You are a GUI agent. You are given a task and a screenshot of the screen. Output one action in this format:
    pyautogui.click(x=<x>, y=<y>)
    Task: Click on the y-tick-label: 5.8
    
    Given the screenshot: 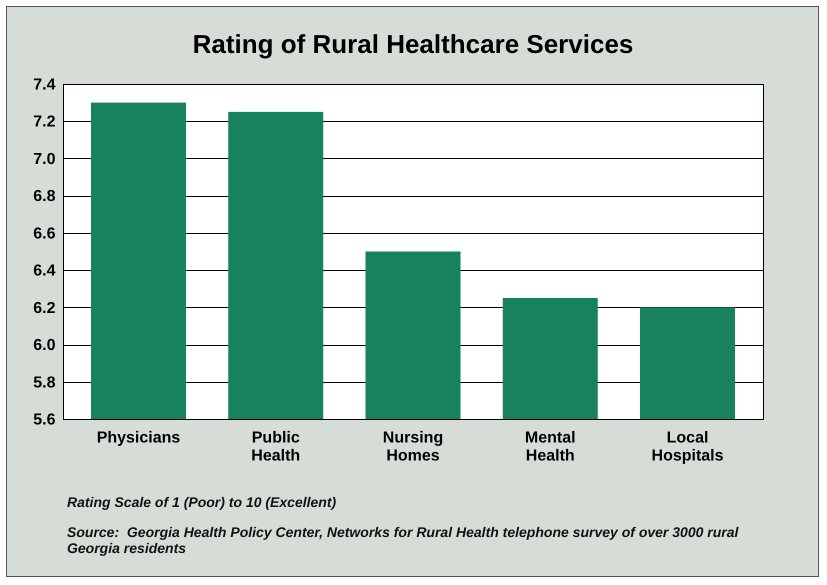 What is the action you would take?
    pyautogui.click(x=44, y=383)
    